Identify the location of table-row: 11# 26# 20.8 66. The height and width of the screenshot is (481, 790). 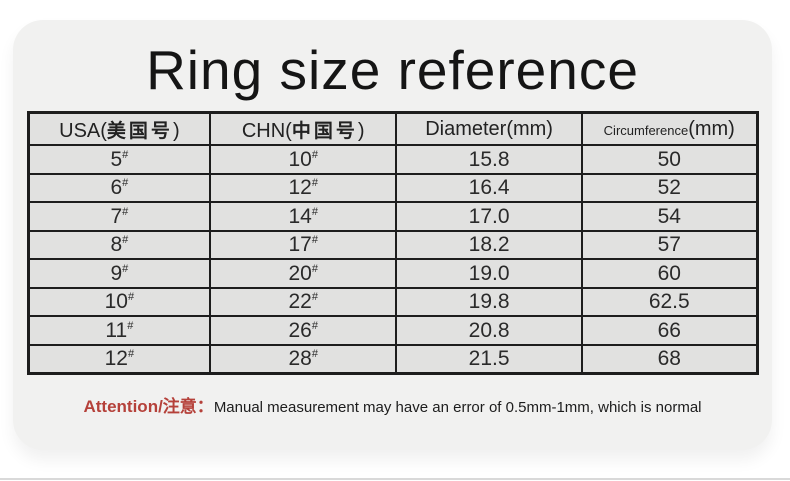
(392, 330).